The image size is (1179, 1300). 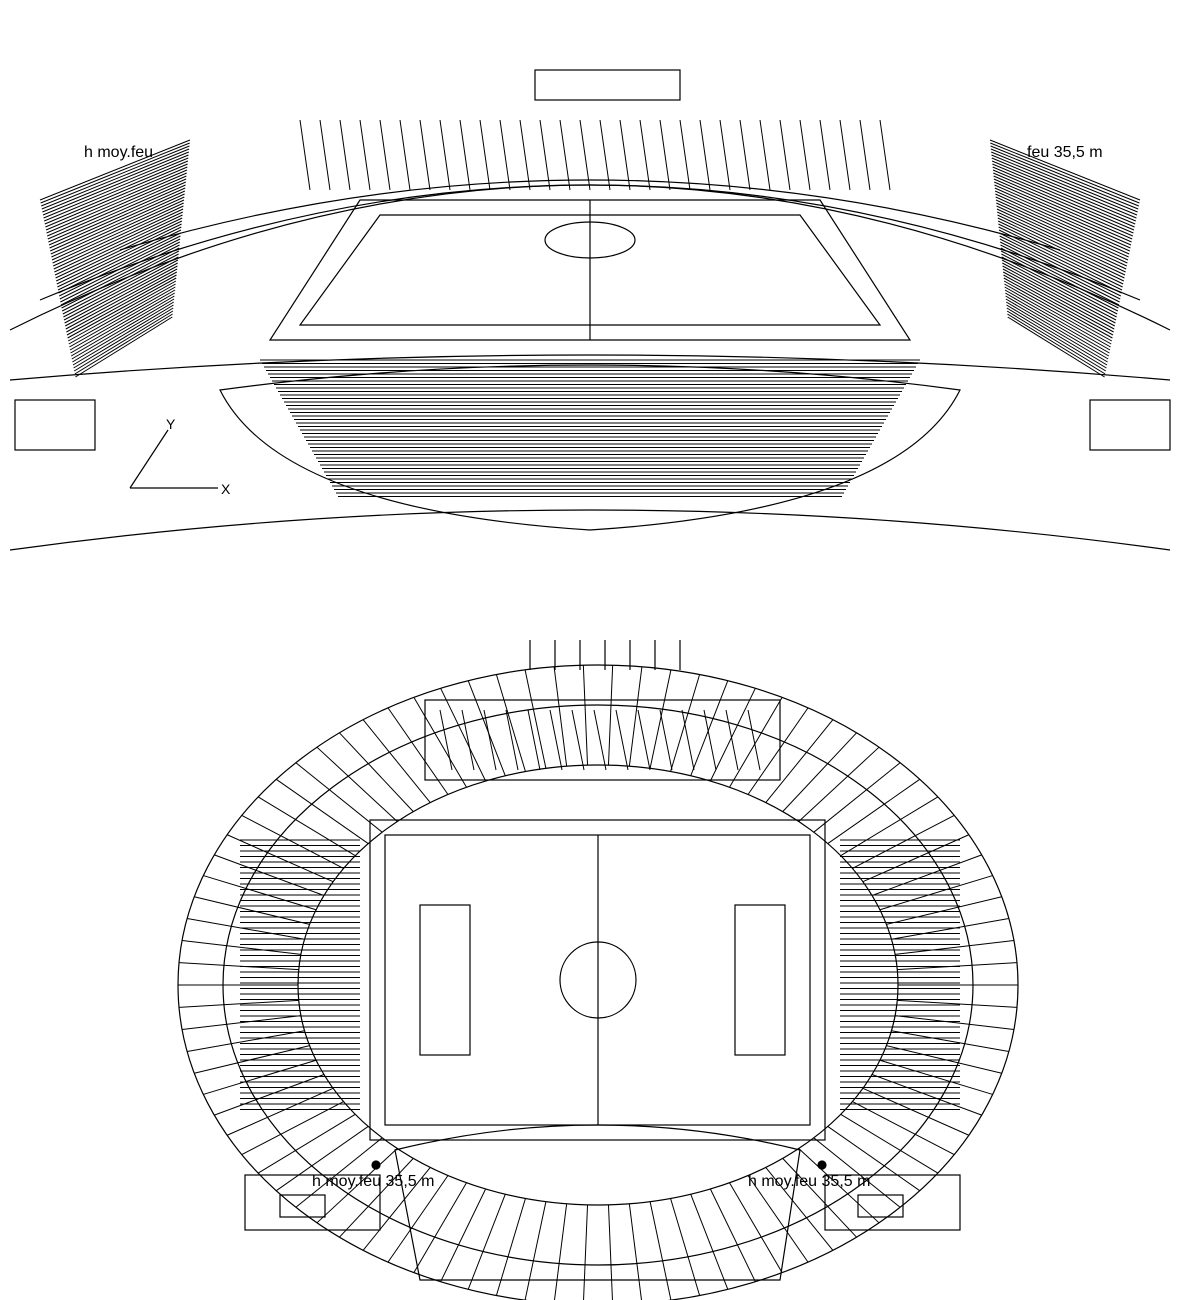 I want to click on mid-bowl-ring, so click(x=590, y=242).